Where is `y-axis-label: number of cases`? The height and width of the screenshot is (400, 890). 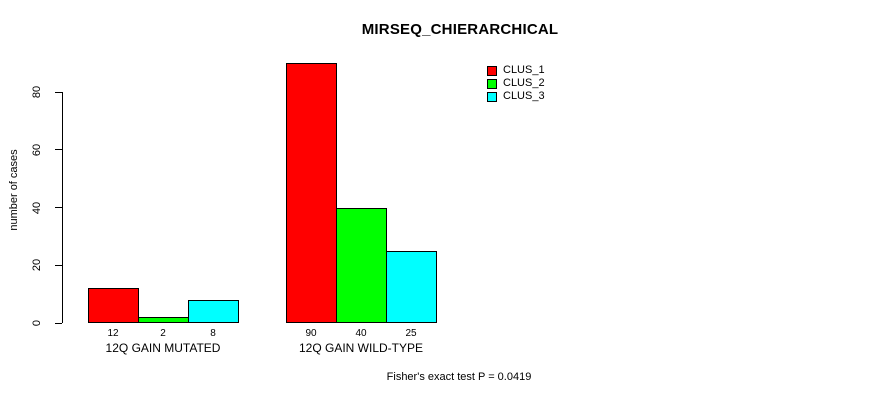 y-axis-label: number of cases is located at coordinates (14, 190).